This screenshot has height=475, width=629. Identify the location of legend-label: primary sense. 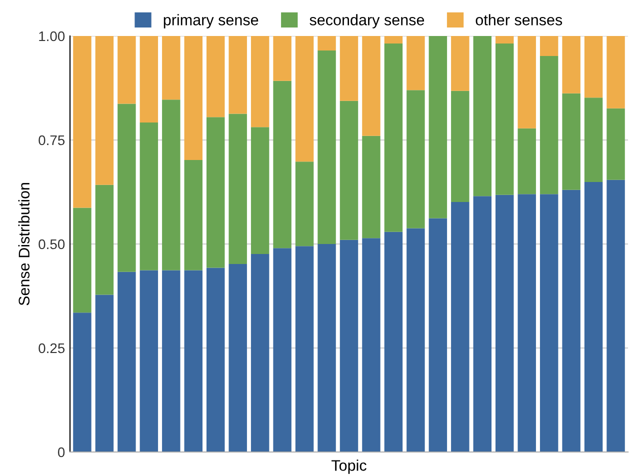
(211, 21).